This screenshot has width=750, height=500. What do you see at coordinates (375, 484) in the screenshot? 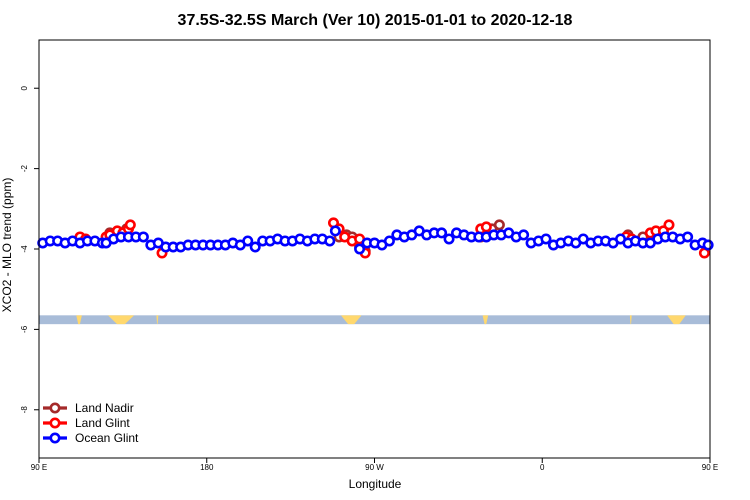
I see `x-axis-label: Longitude` at bounding box center [375, 484].